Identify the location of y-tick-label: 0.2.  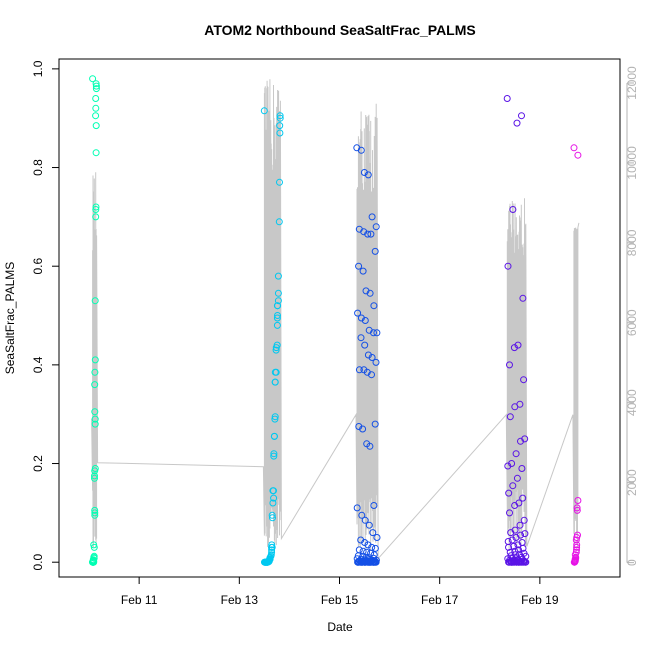
(38, 463).